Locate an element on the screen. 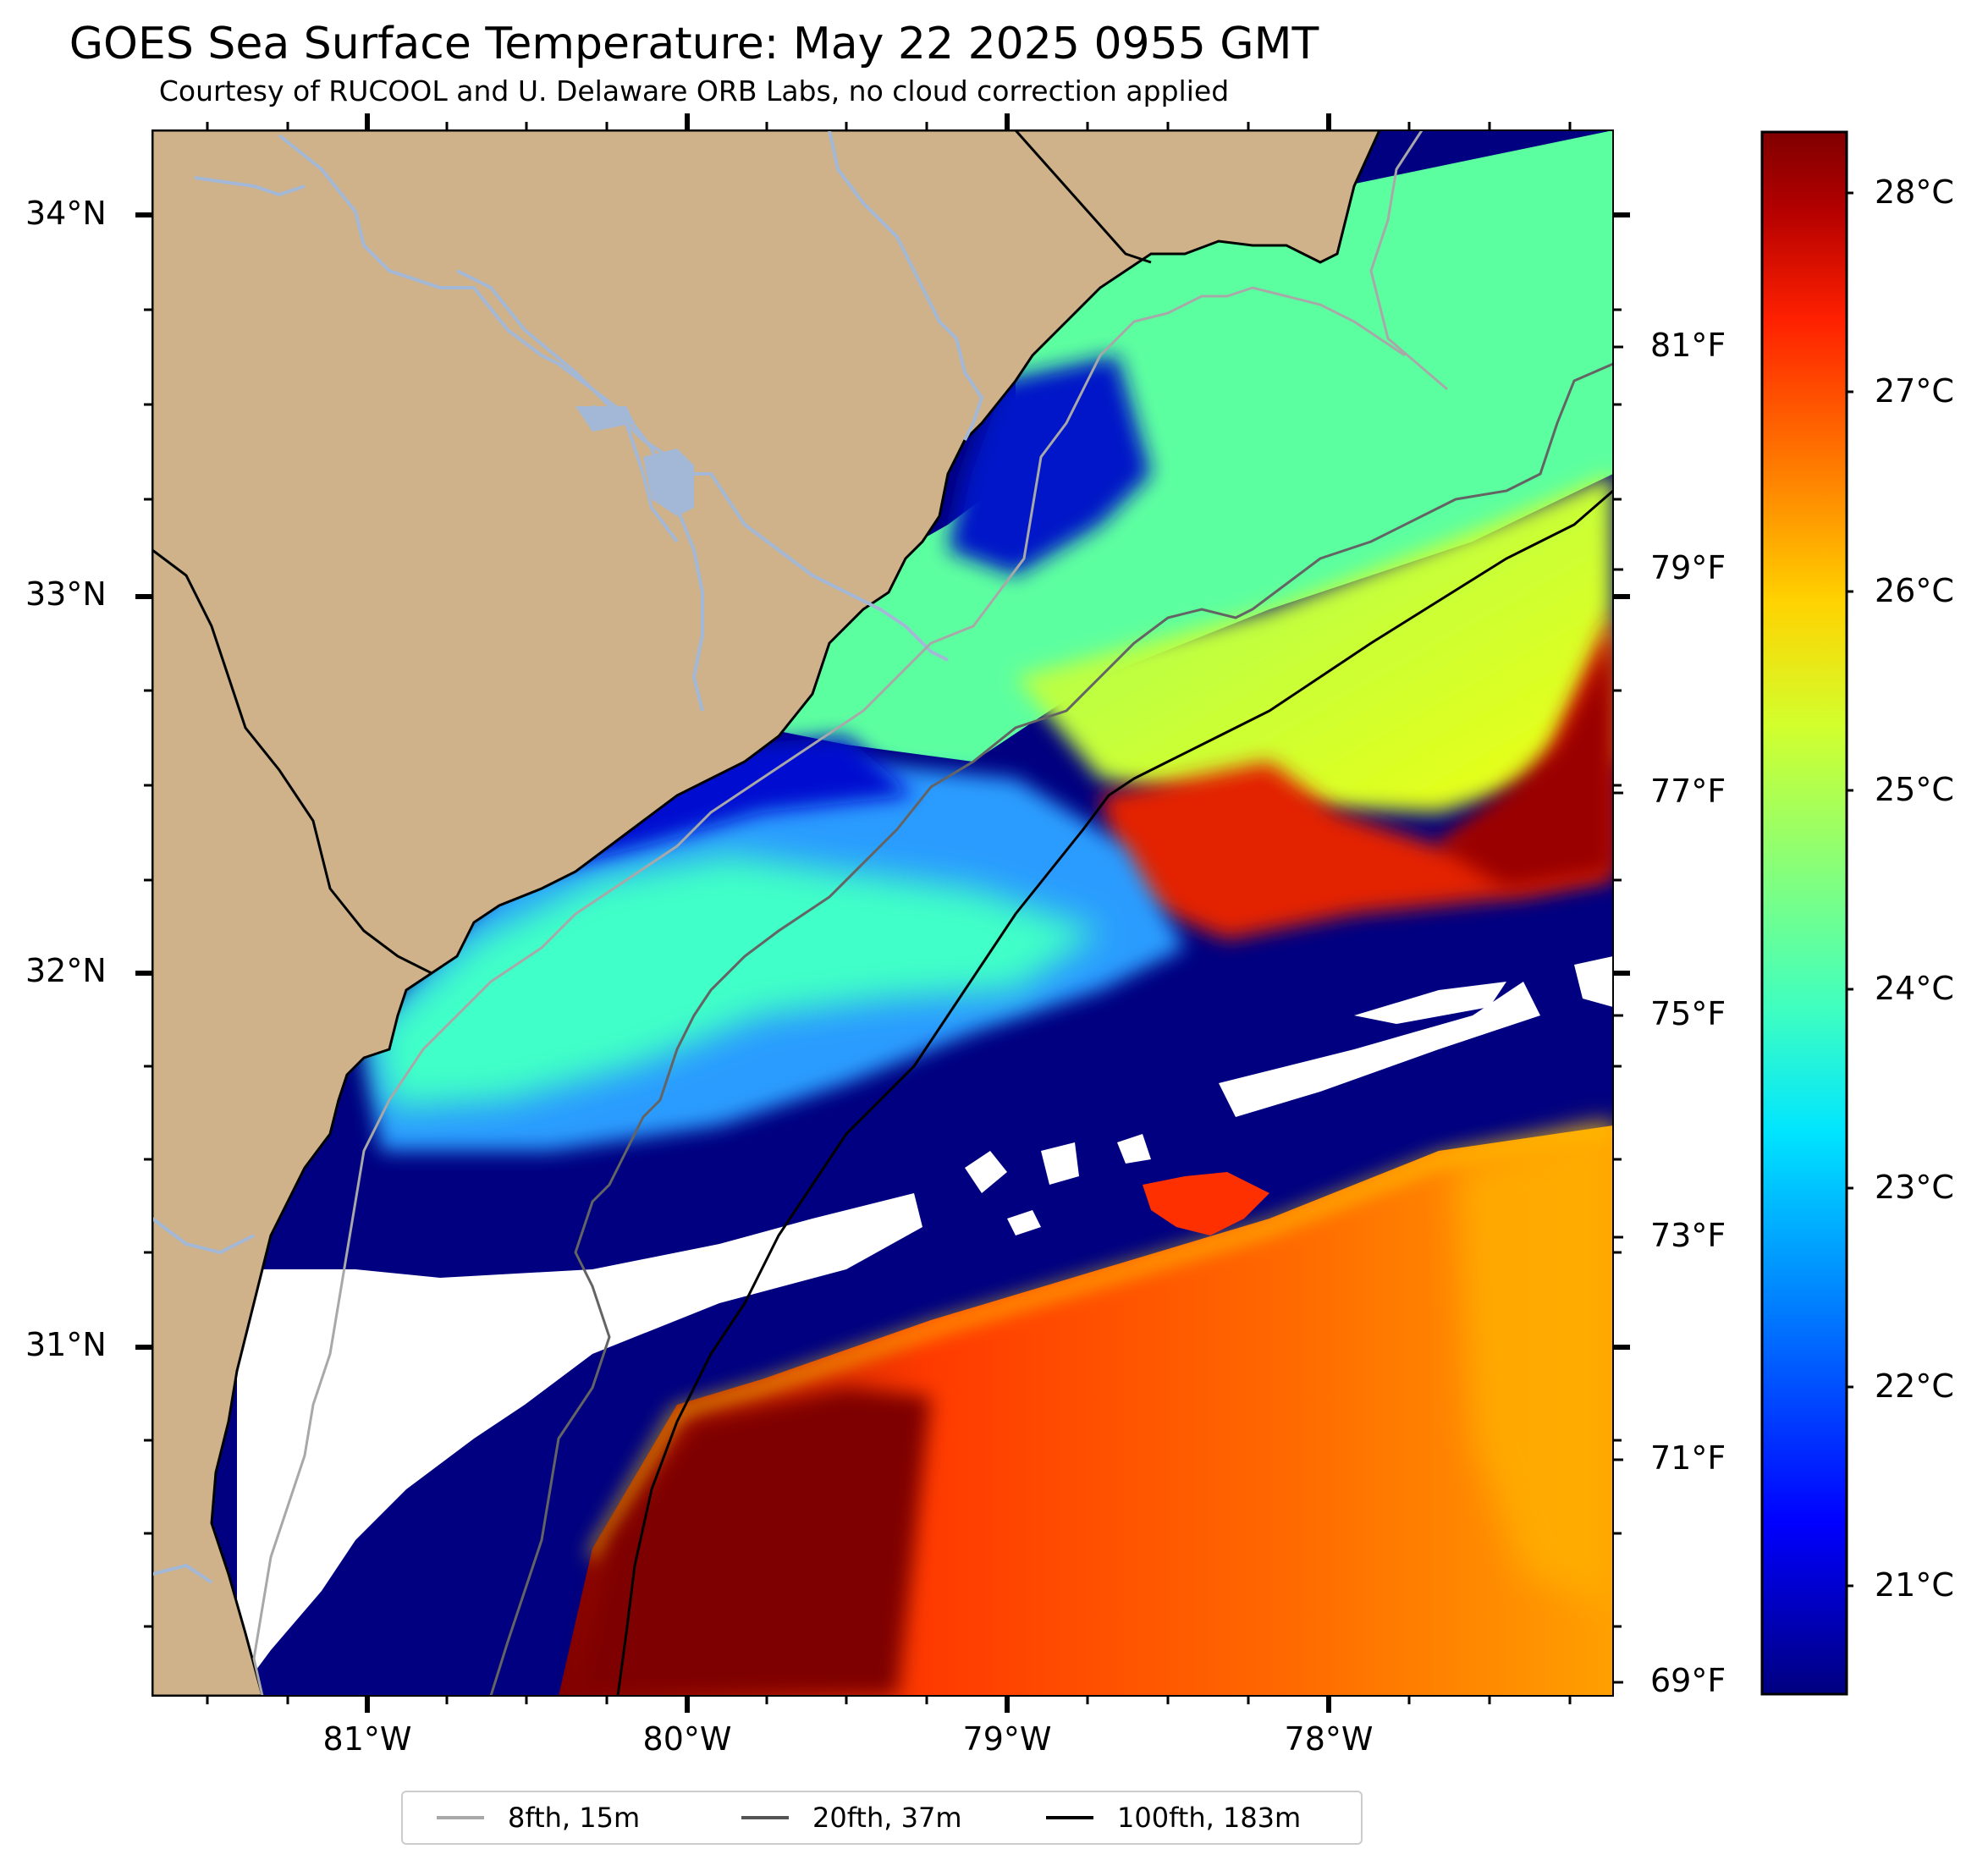  lon-label-79: 79°W is located at coordinates (1007, 1739).